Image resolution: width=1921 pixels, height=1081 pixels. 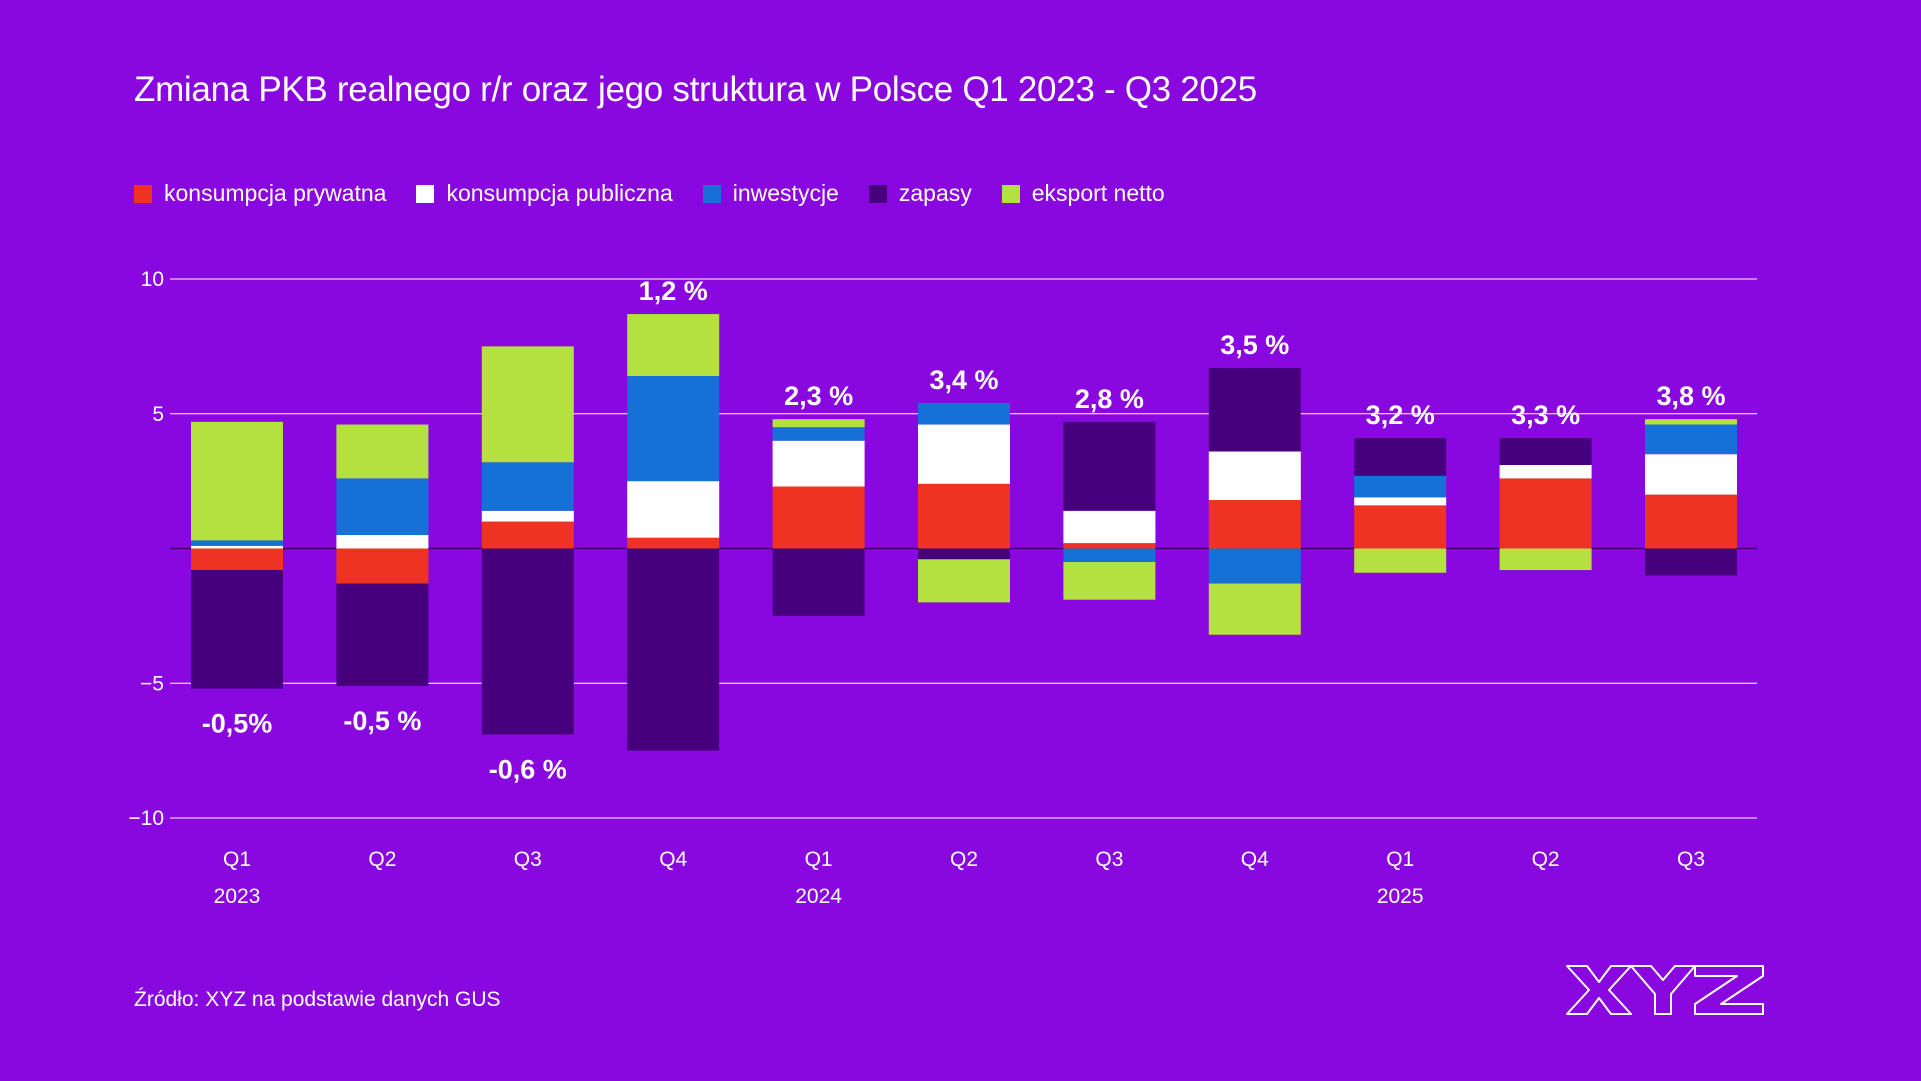 I want to click on legend-item-consumption_public: konsumpcja publiczna, so click(x=544, y=193).